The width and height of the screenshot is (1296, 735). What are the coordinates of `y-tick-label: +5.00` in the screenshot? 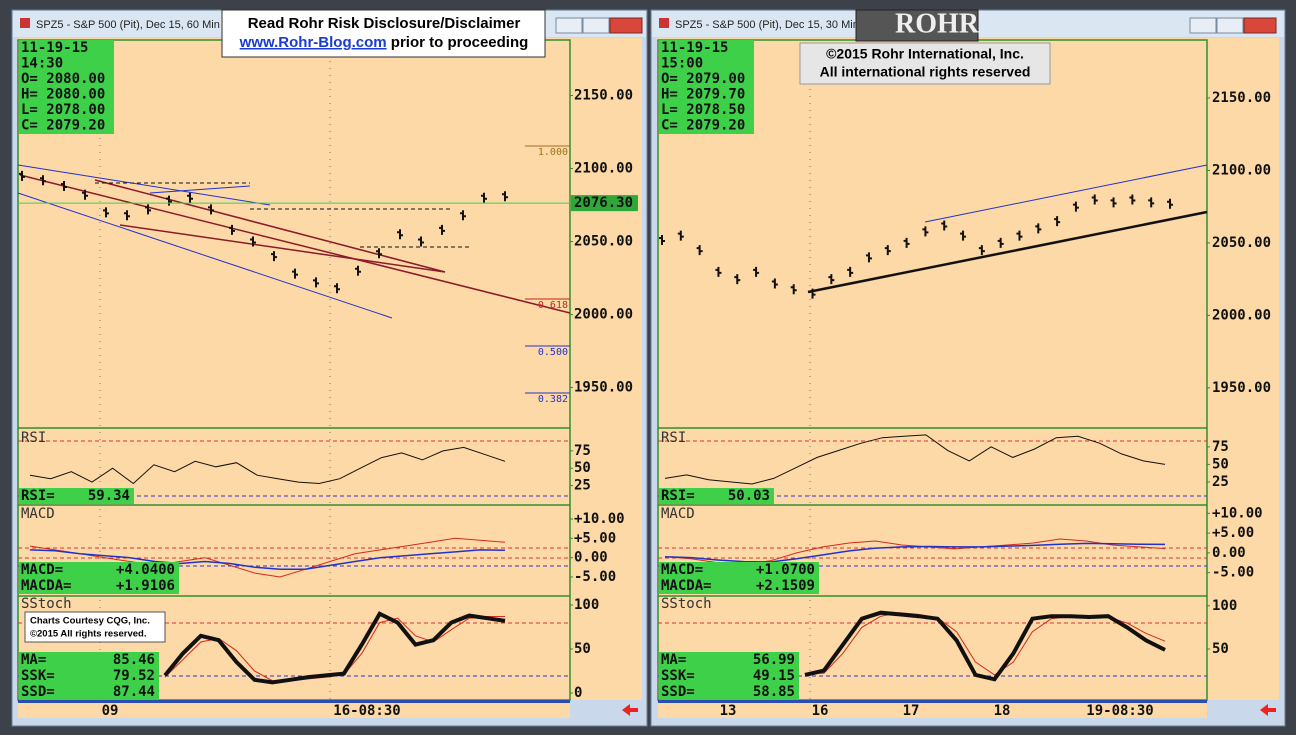 It's located at (1233, 533).